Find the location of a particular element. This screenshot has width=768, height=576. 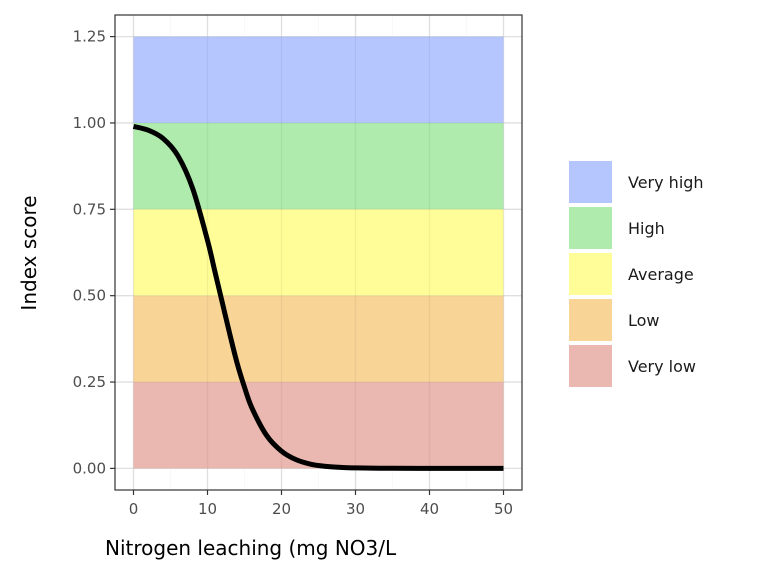

y-axis: 0.00 0.25 0.50 0.75 1.00 1.25 is located at coordinates (94, 252).